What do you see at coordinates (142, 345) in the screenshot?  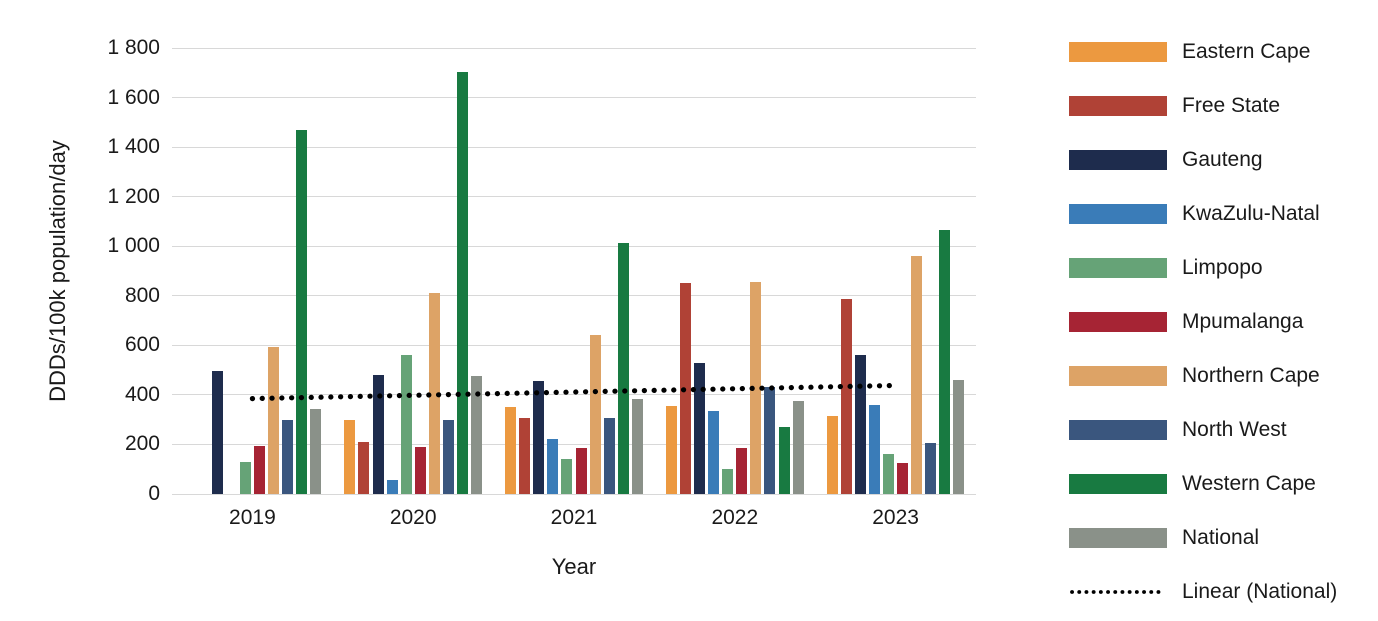 I see `y-tick-label: 600` at bounding box center [142, 345].